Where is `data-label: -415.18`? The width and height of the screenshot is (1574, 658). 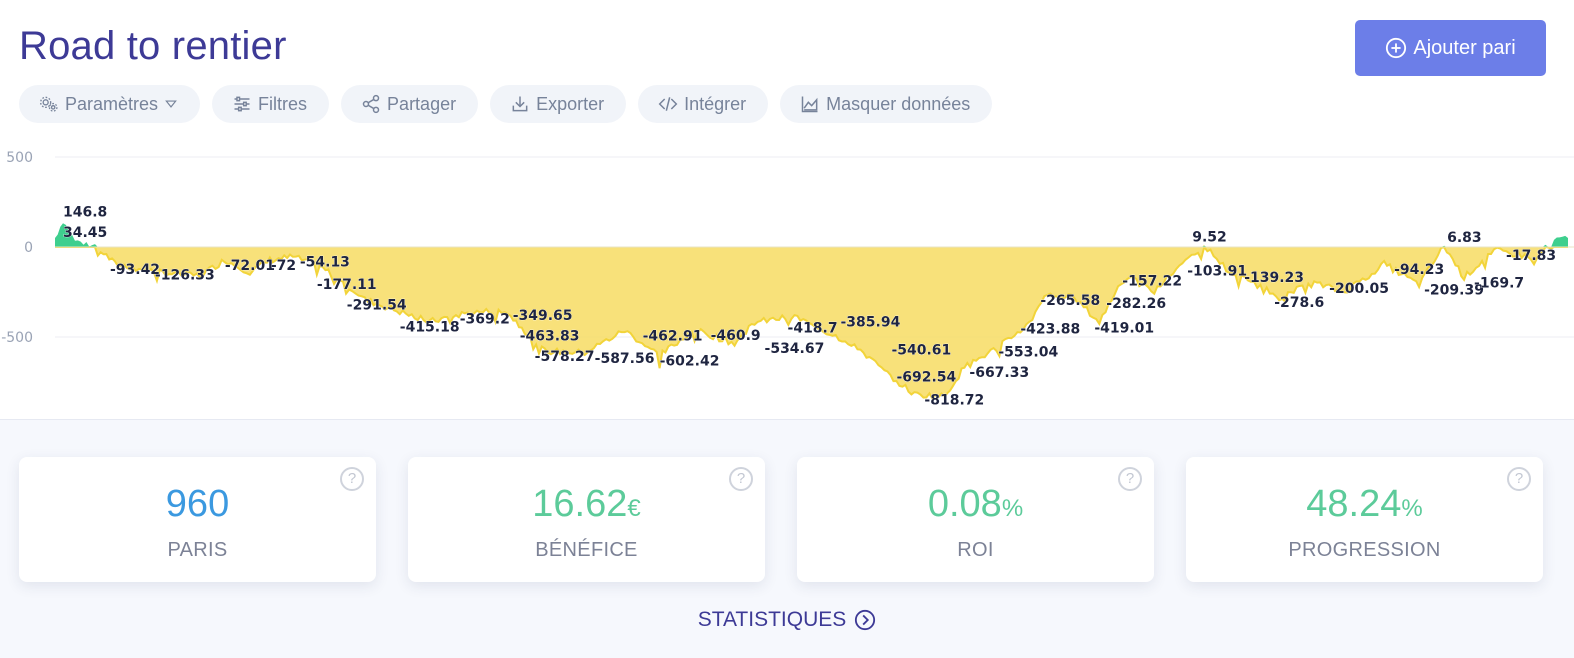 data-label: -415.18 is located at coordinates (430, 328).